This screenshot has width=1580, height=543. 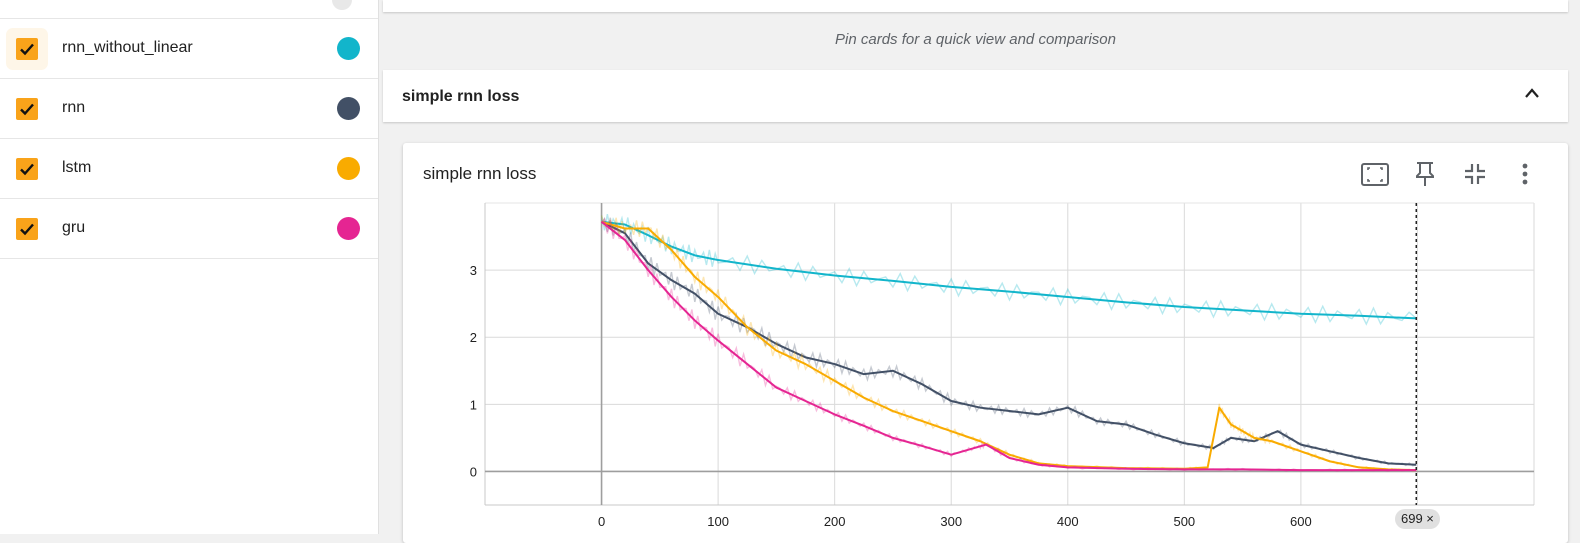 I want to click on x-tick-label: 600, so click(x=1301, y=521).